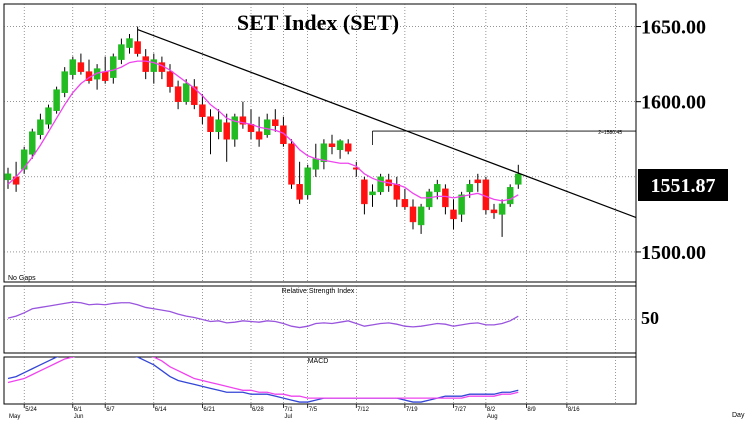 This screenshot has width=750, height=422. Describe the element at coordinates (650, 318) in the screenshot. I see `rsi-axis-50: 50` at that location.